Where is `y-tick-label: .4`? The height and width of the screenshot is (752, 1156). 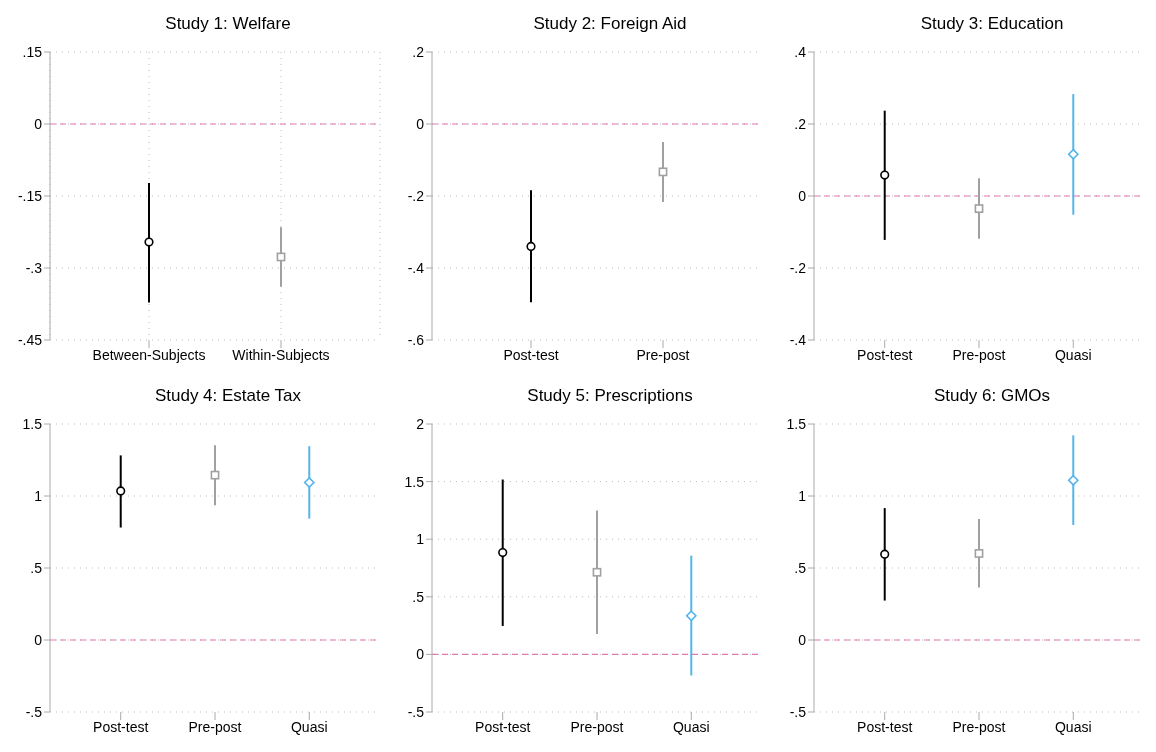
y-tick-label: .4 is located at coordinates (800, 51).